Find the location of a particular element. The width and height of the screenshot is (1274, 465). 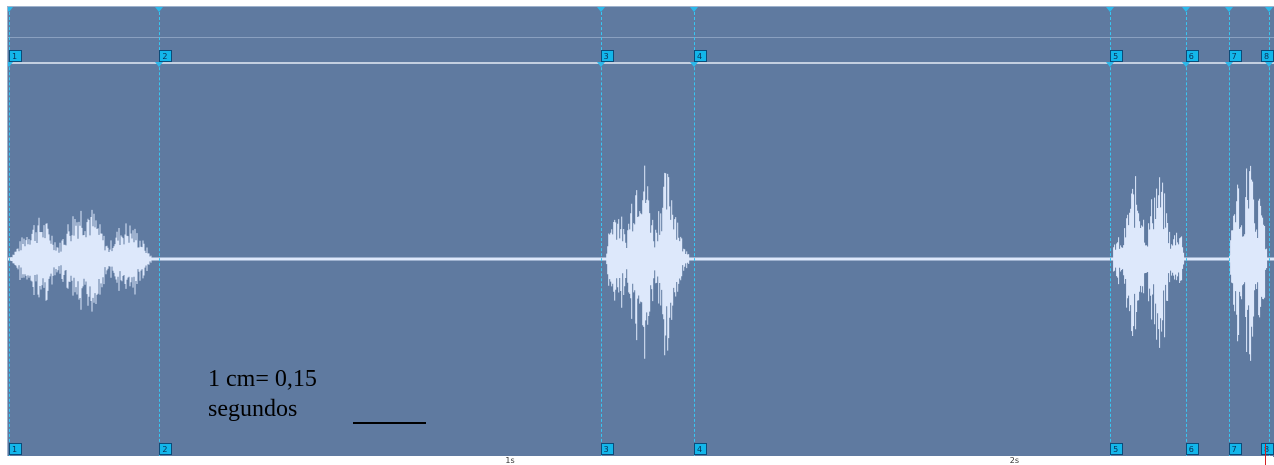

marker-flag-bottom-3: 3 is located at coordinates (607, 449).